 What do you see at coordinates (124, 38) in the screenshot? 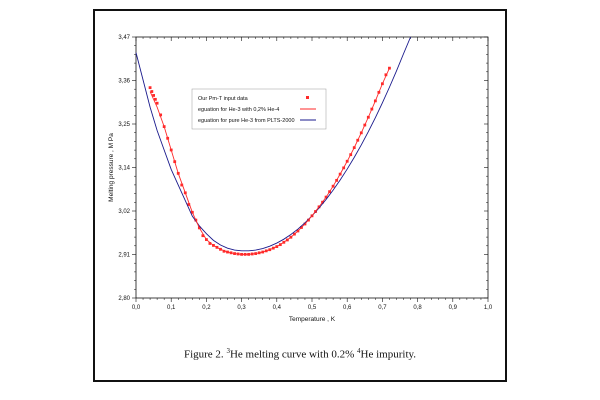
I see `y-tick-label: 3,47` at bounding box center [124, 38].